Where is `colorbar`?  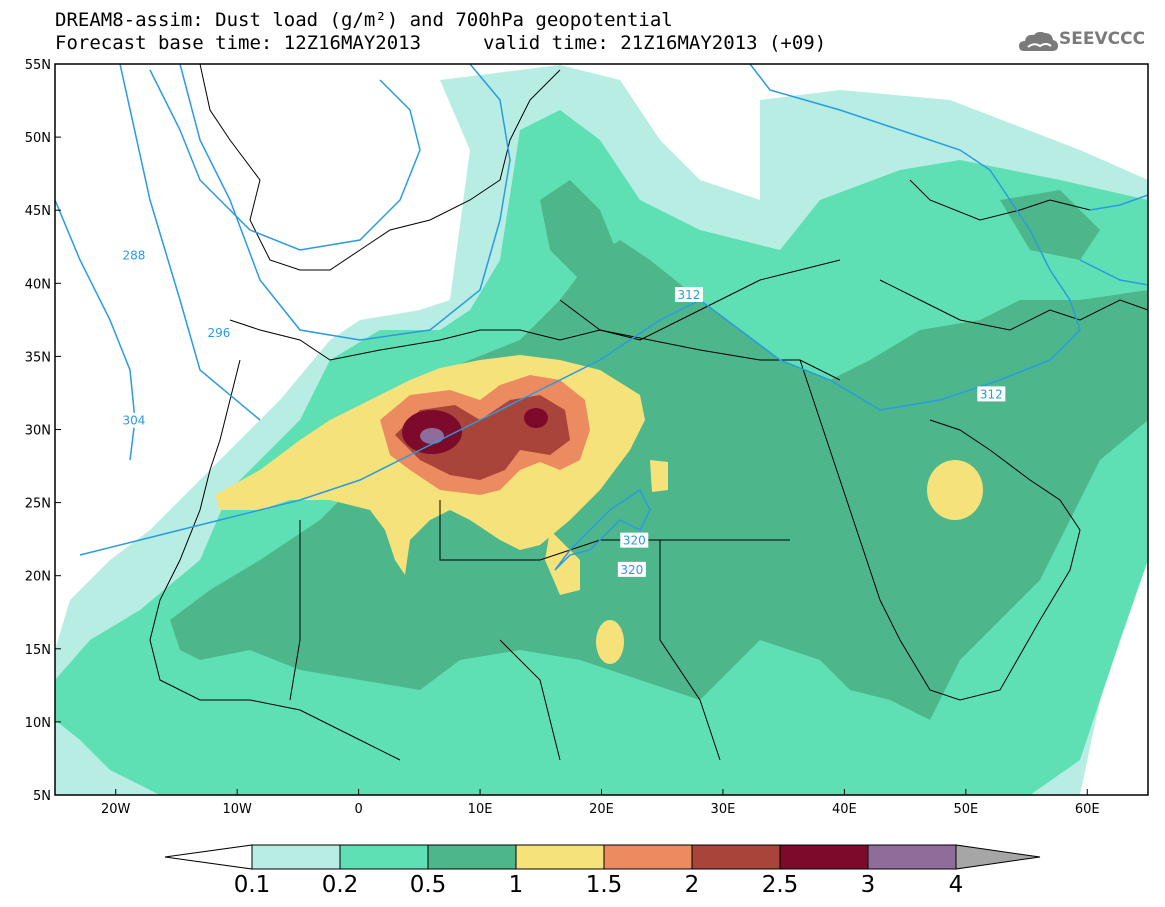 colorbar is located at coordinates (602, 857).